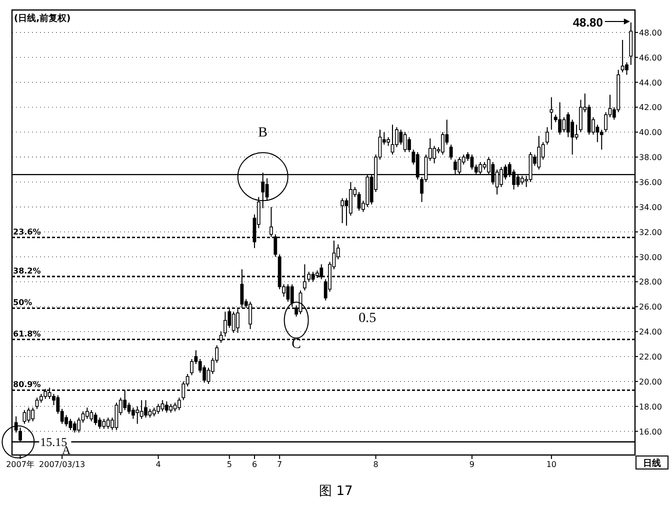 The image size is (672, 505). I want to click on annotation: 23.6%, so click(27, 231).